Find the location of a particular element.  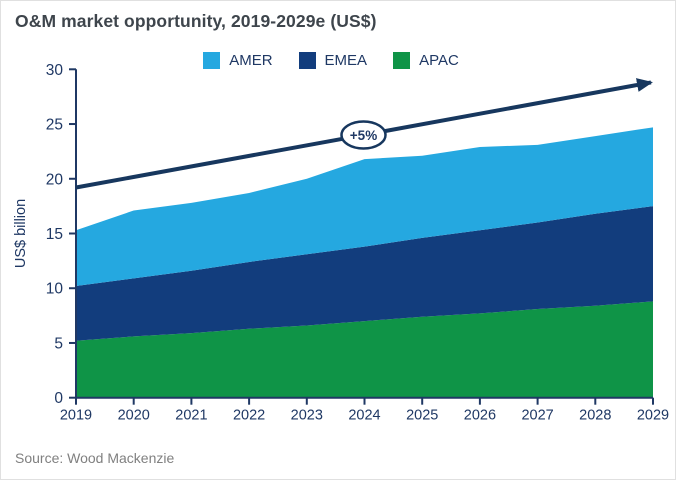

chart-title: O&M market opportunity, 2019-2029e (US$) is located at coordinates (196, 21).